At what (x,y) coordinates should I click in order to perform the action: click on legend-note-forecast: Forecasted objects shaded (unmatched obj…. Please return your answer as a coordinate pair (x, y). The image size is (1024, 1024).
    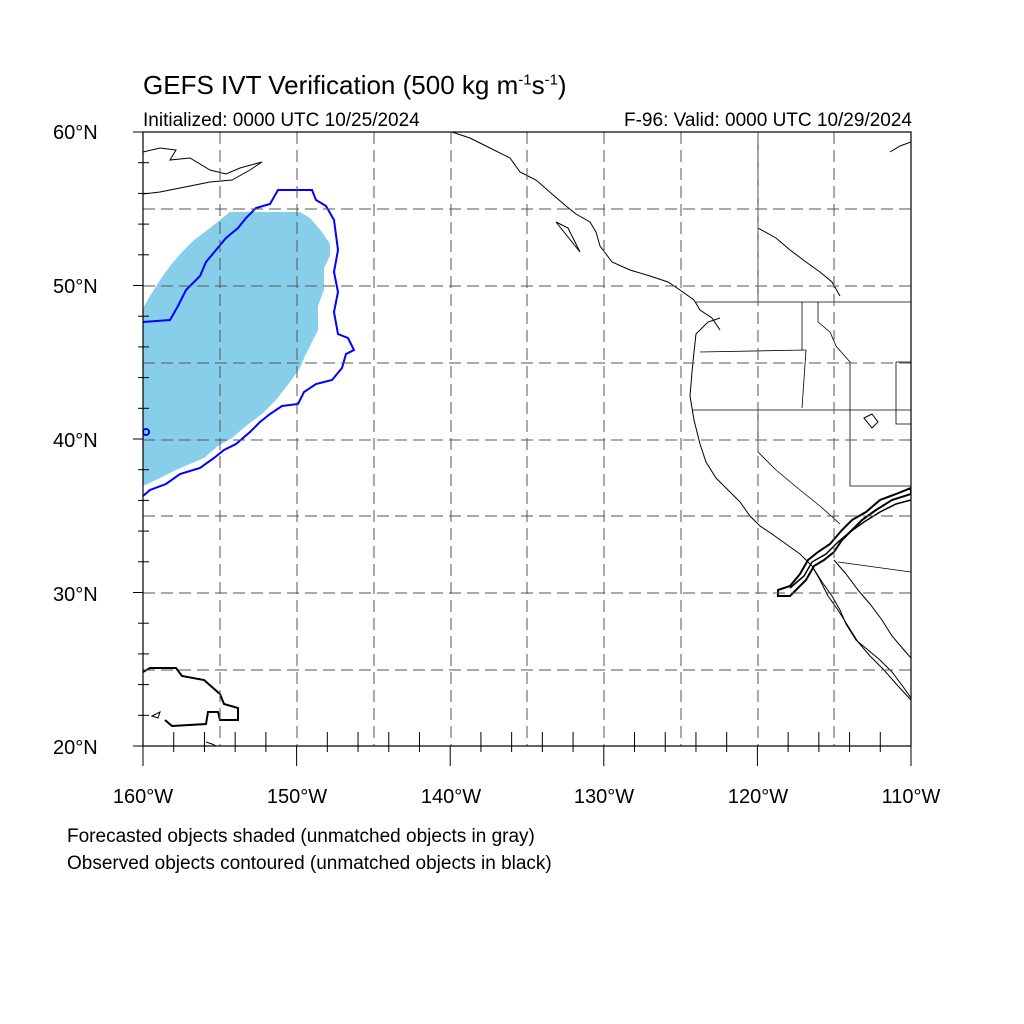
    Looking at the image, I should click on (301, 836).